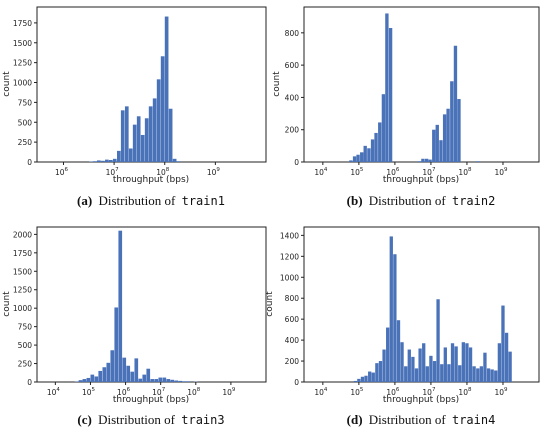 This screenshot has height=433, width=550. What do you see at coordinates (25, 327) in the screenshot?
I see `ytick-label-c-3: 750` at bounding box center [25, 327].